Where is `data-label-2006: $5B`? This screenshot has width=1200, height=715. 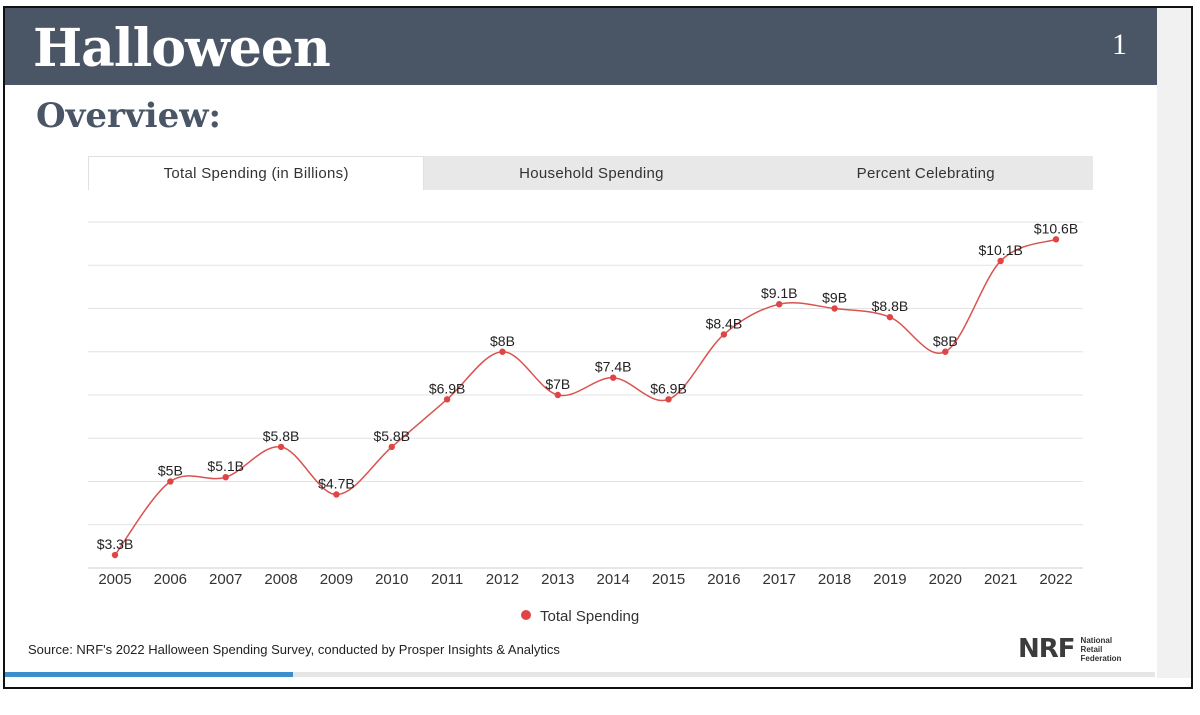 data-label-2006: $5B is located at coordinates (170, 471).